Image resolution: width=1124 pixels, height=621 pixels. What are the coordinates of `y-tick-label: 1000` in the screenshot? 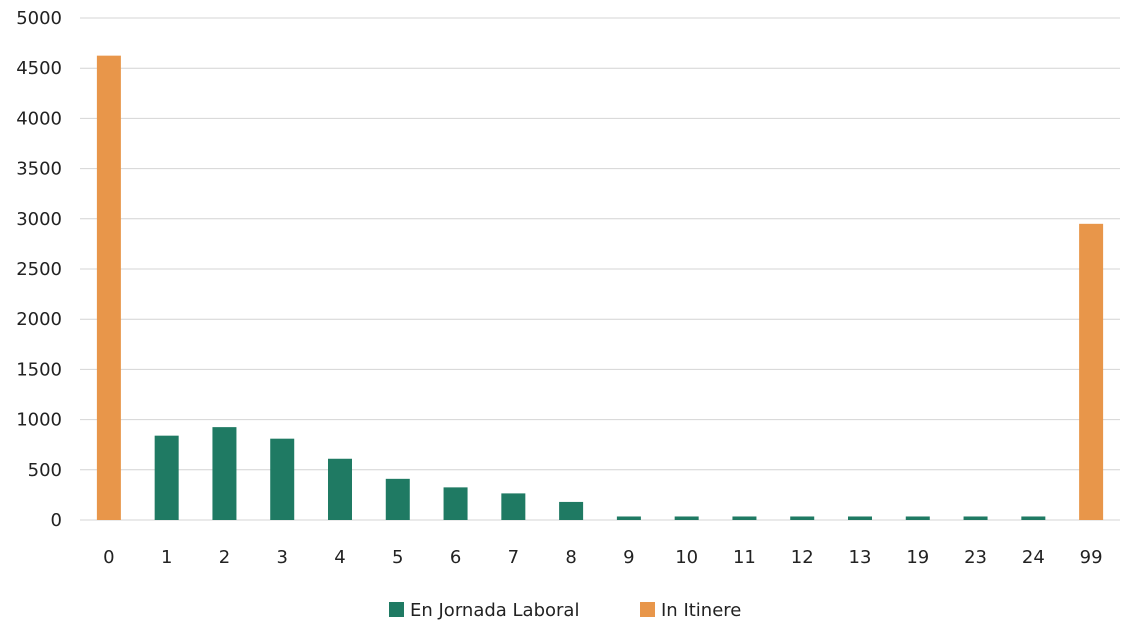 It's located at (39, 420).